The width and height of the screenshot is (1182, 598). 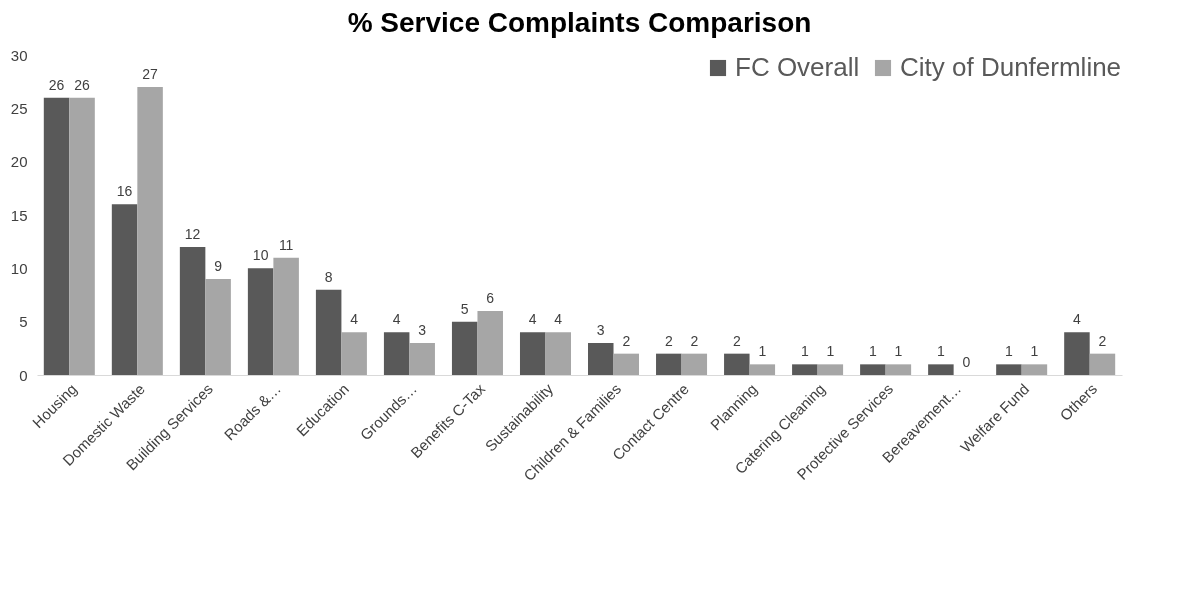 I want to click on y-tick-label: 15, so click(x=19, y=215).